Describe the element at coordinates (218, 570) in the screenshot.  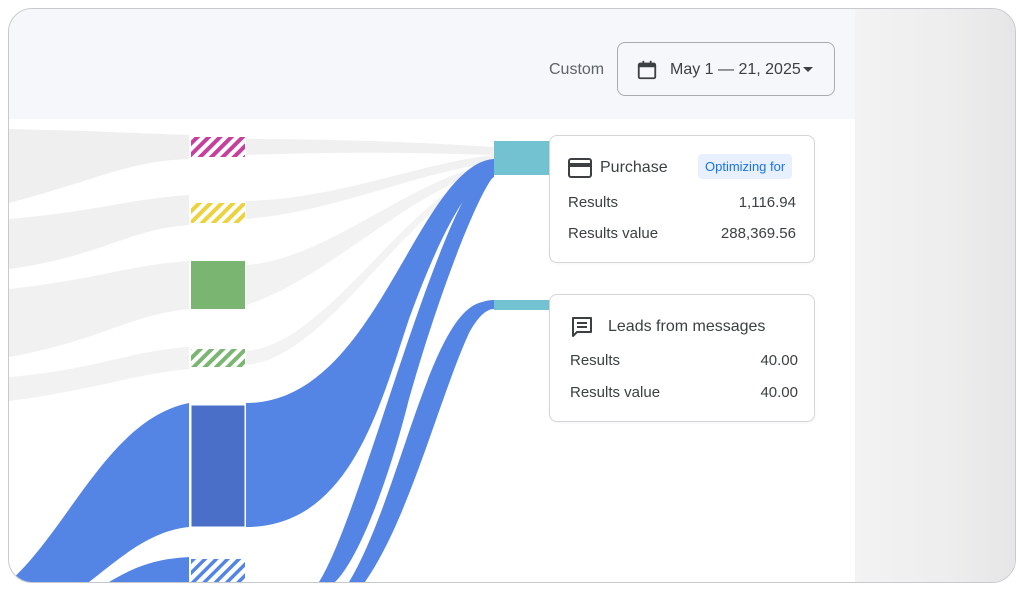
I see `node-blue-hatched` at that location.